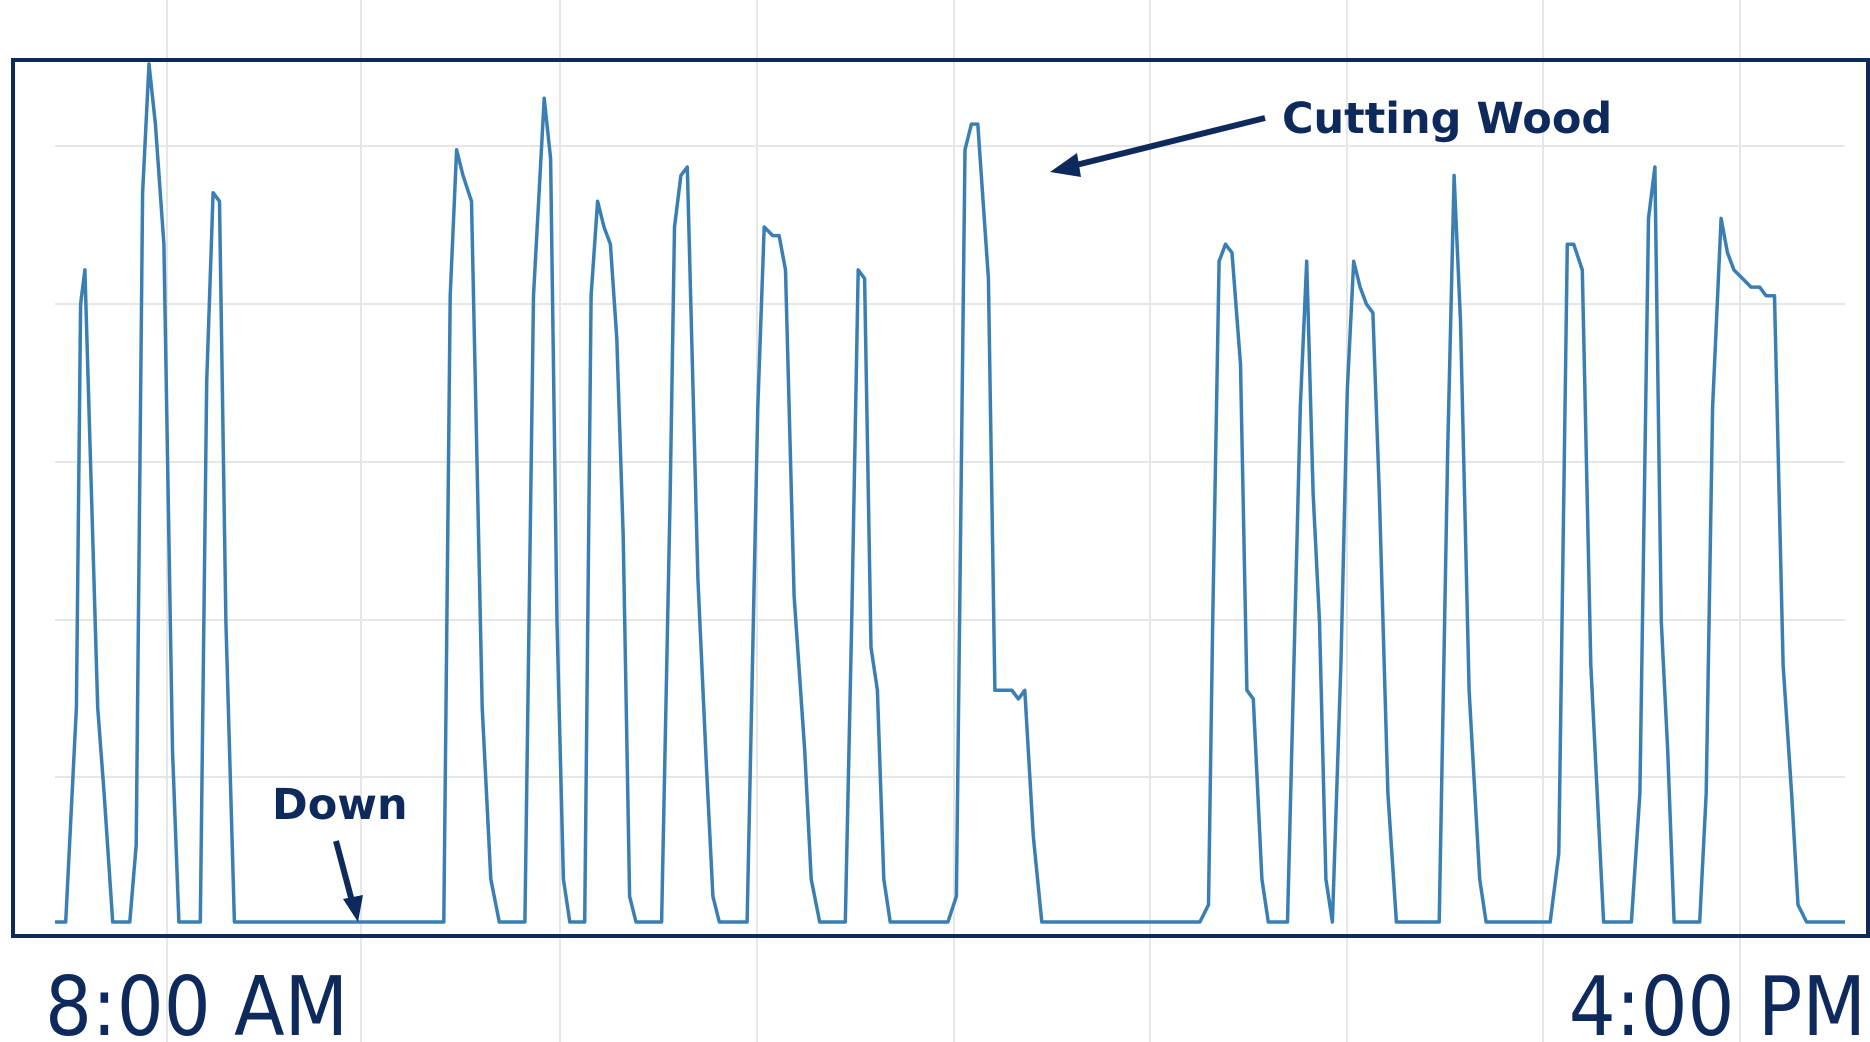 The image size is (1870, 1042). I want to click on x-label-end: 4:00 PM, so click(1717, 1001).